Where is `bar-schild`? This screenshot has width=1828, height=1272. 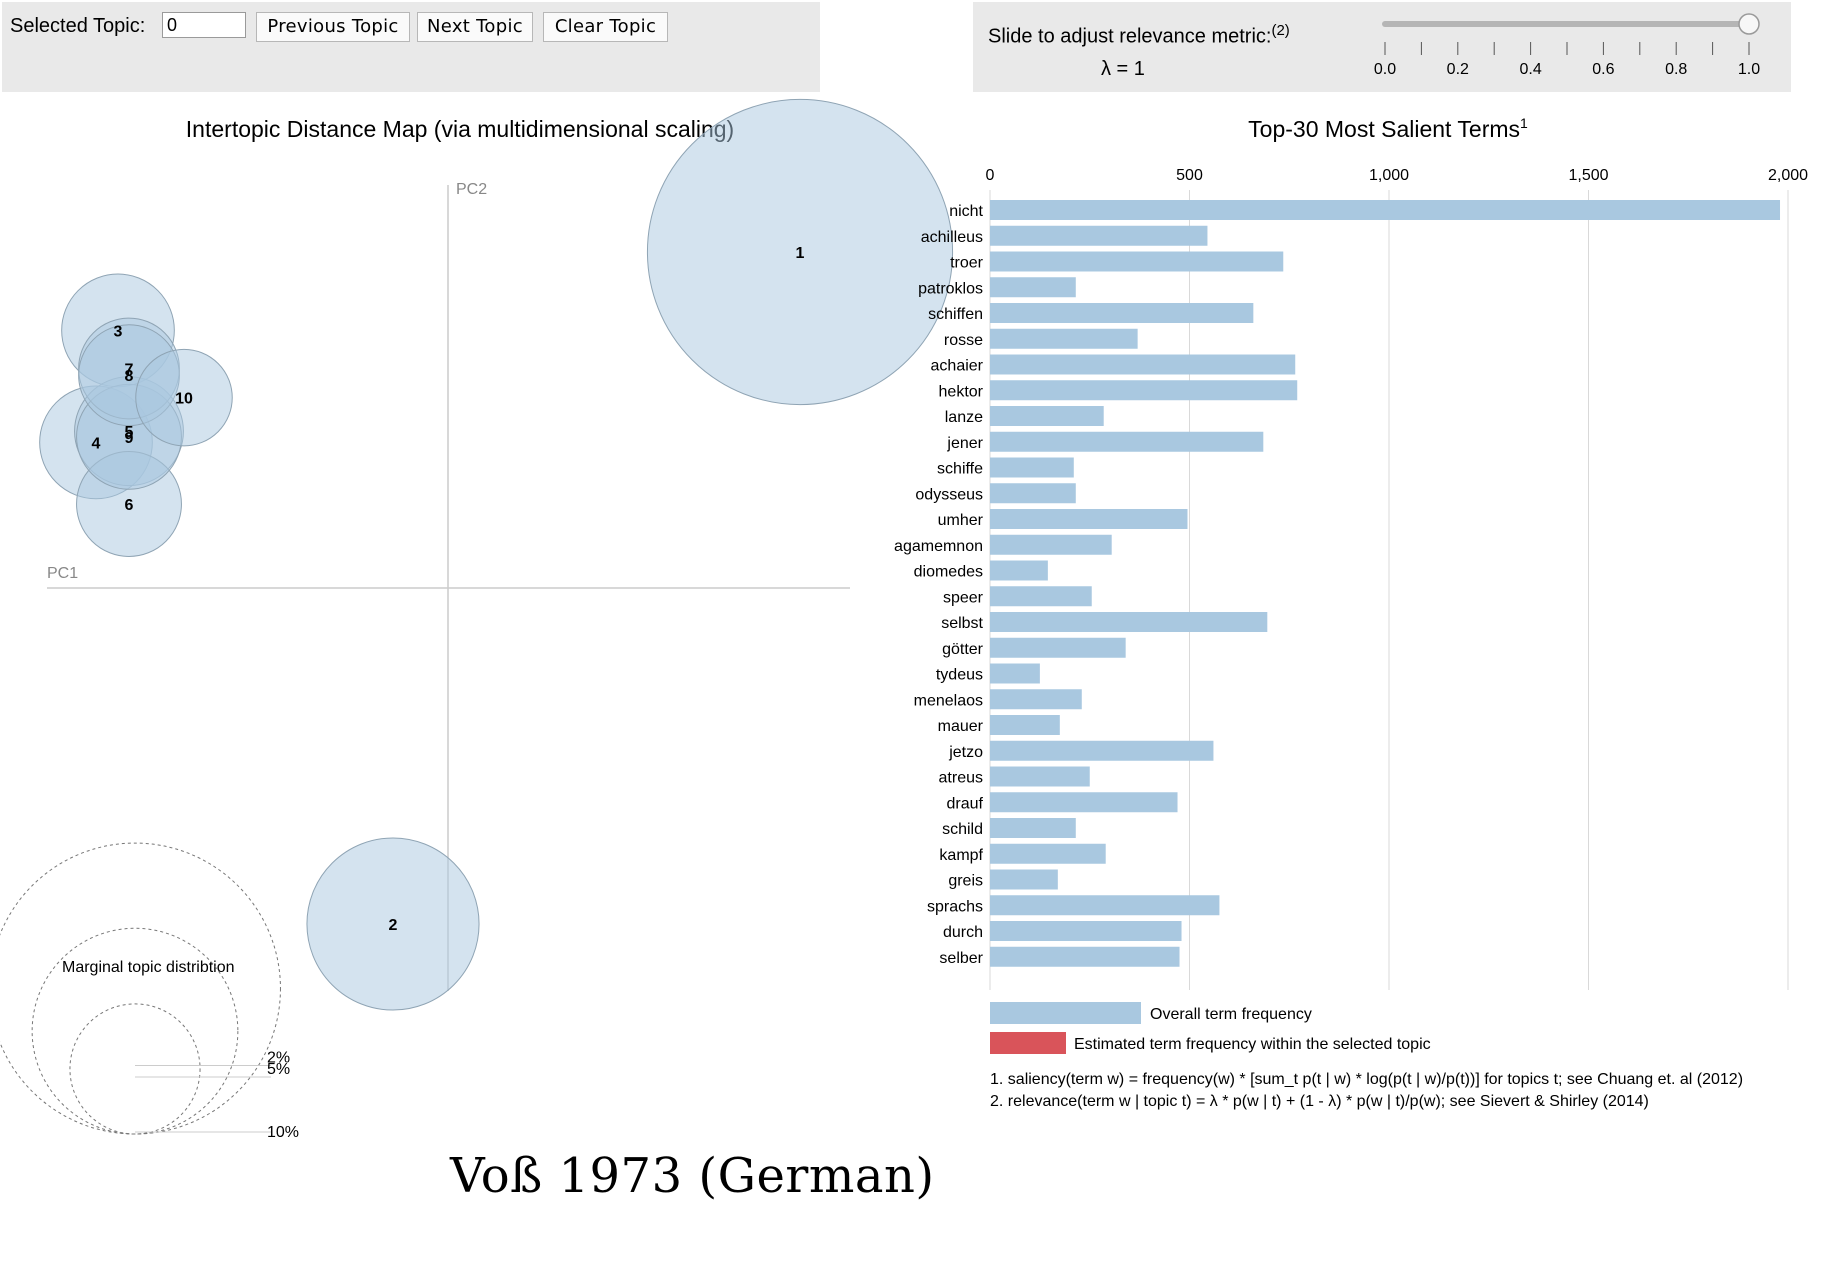
bar-schild is located at coordinates (1033, 828).